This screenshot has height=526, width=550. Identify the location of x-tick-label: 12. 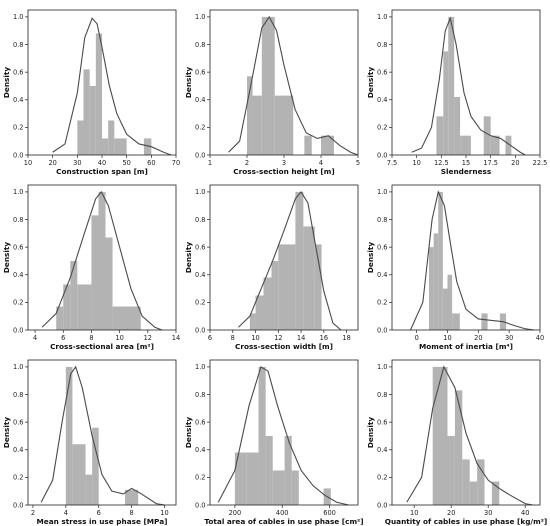
(278, 338).